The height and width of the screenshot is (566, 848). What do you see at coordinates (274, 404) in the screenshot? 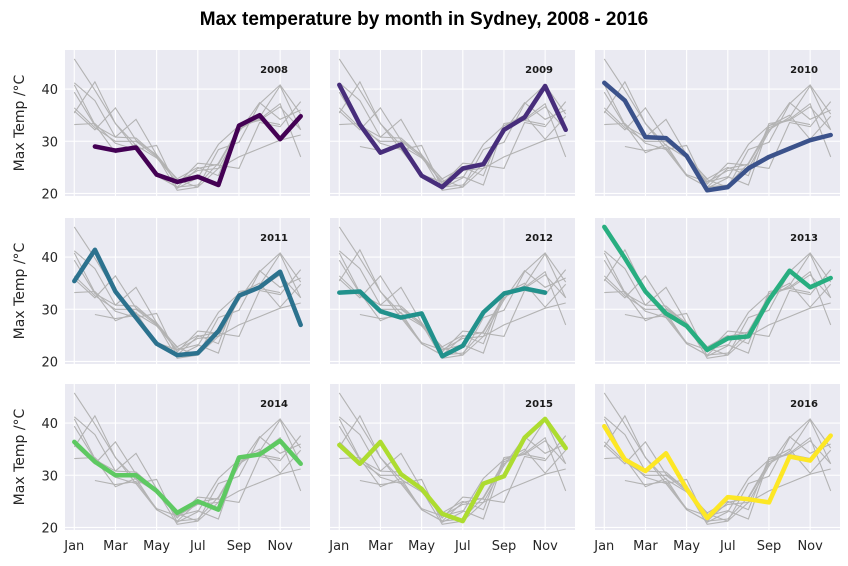
I see `series-label-2014: 2014` at bounding box center [274, 404].